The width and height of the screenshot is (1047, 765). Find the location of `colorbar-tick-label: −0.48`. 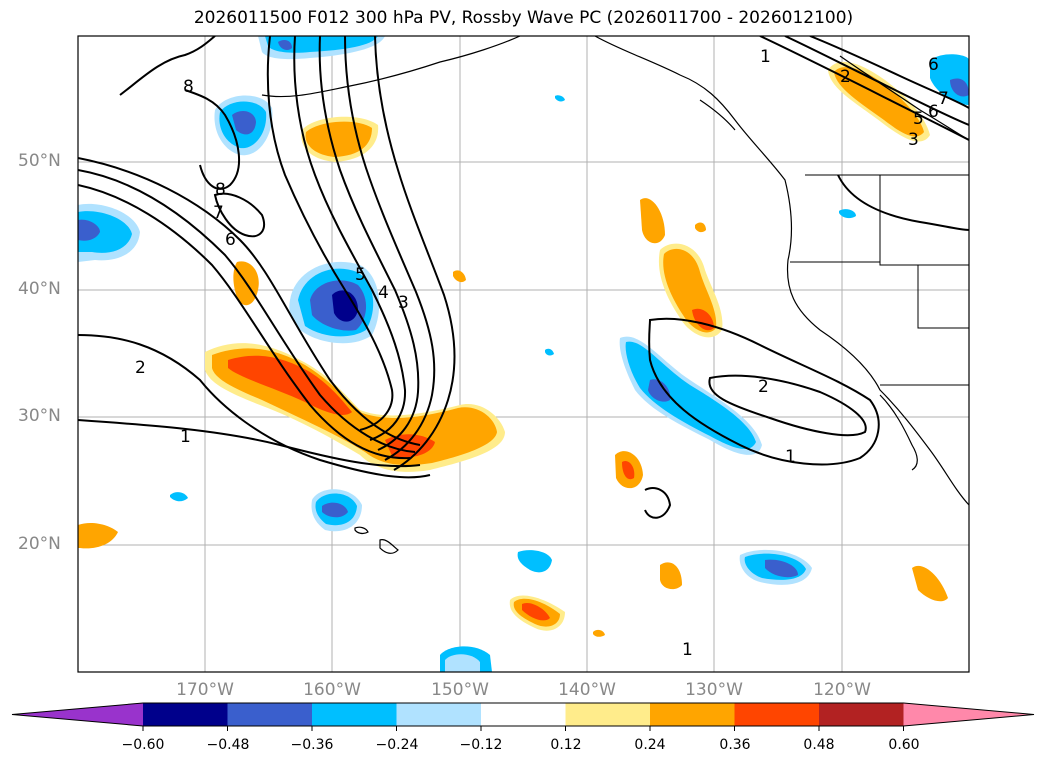

colorbar-tick-label: −0.48 is located at coordinates (228, 745).